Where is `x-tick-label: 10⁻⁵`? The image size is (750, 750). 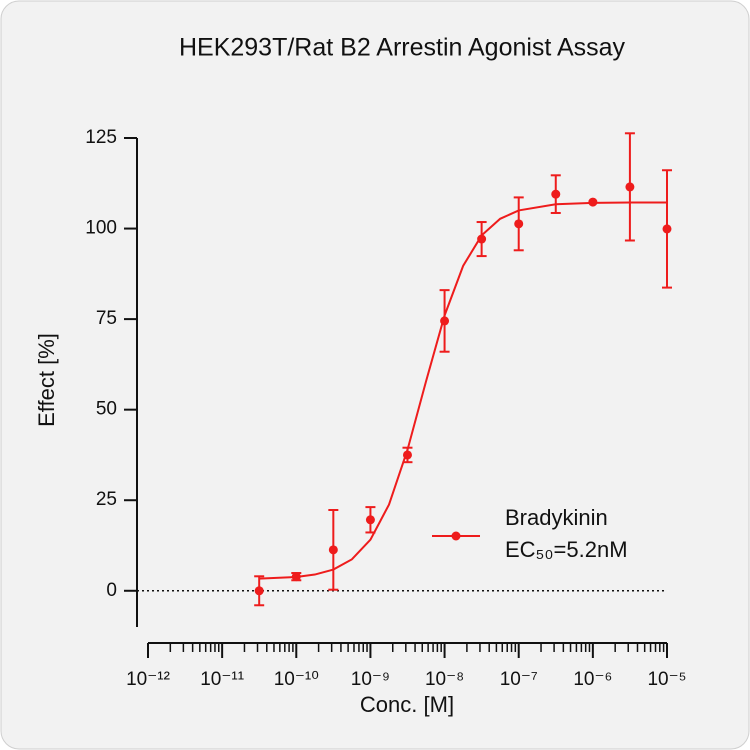
x-tick-label: 10⁻⁵ is located at coordinates (666, 679).